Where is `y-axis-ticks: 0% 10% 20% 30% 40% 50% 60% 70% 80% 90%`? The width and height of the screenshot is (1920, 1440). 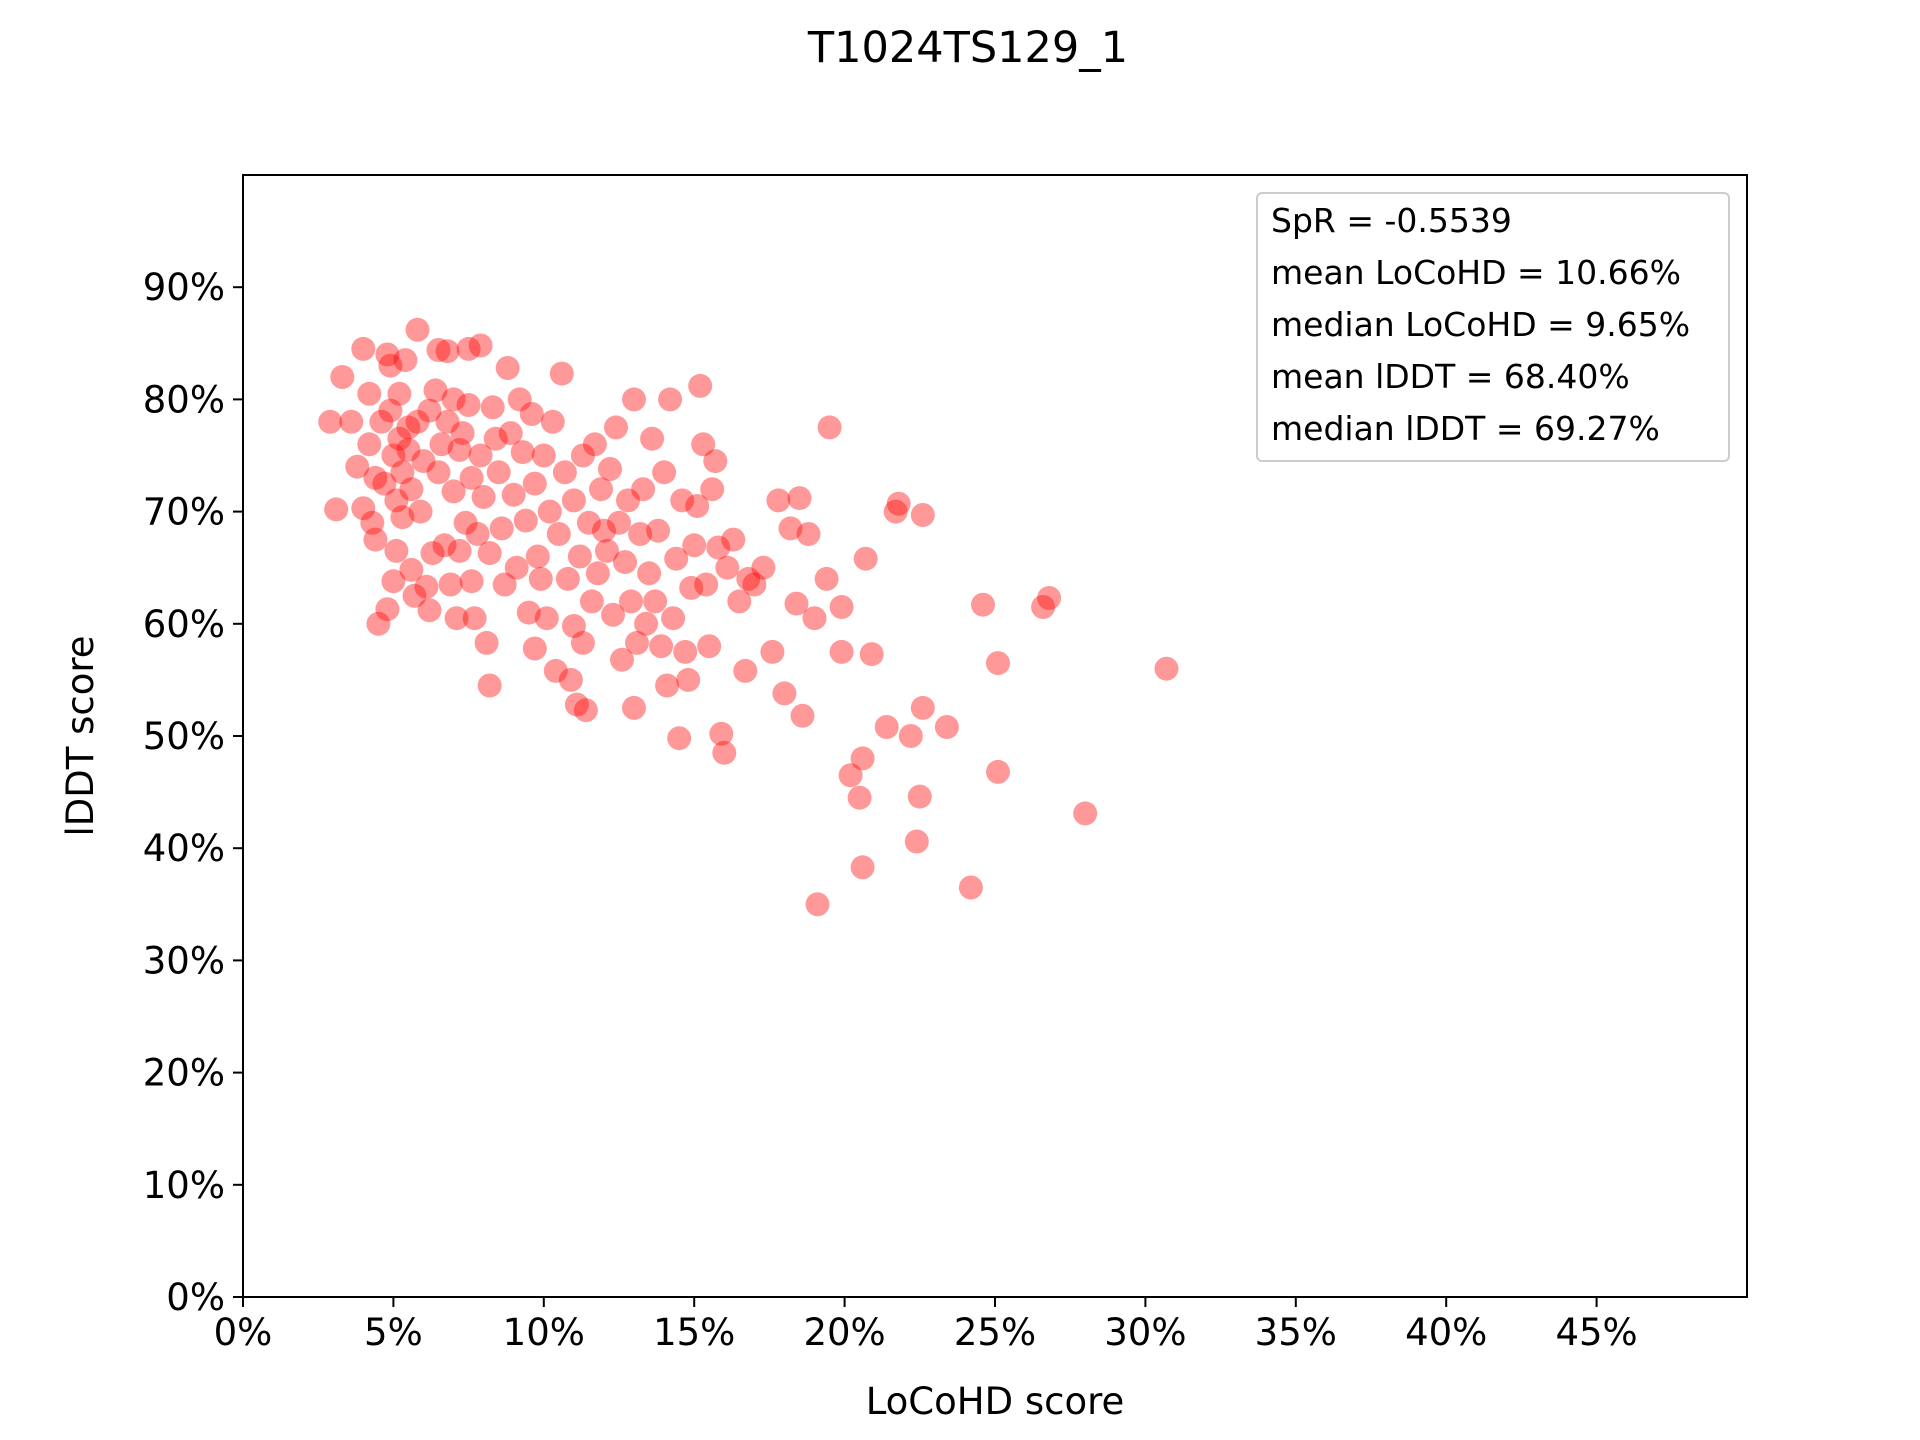 y-axis-ticks: 0% 10% 20% 30% 40% 50% 60% 70% 80% 90% is located at coordinates (193, 792).